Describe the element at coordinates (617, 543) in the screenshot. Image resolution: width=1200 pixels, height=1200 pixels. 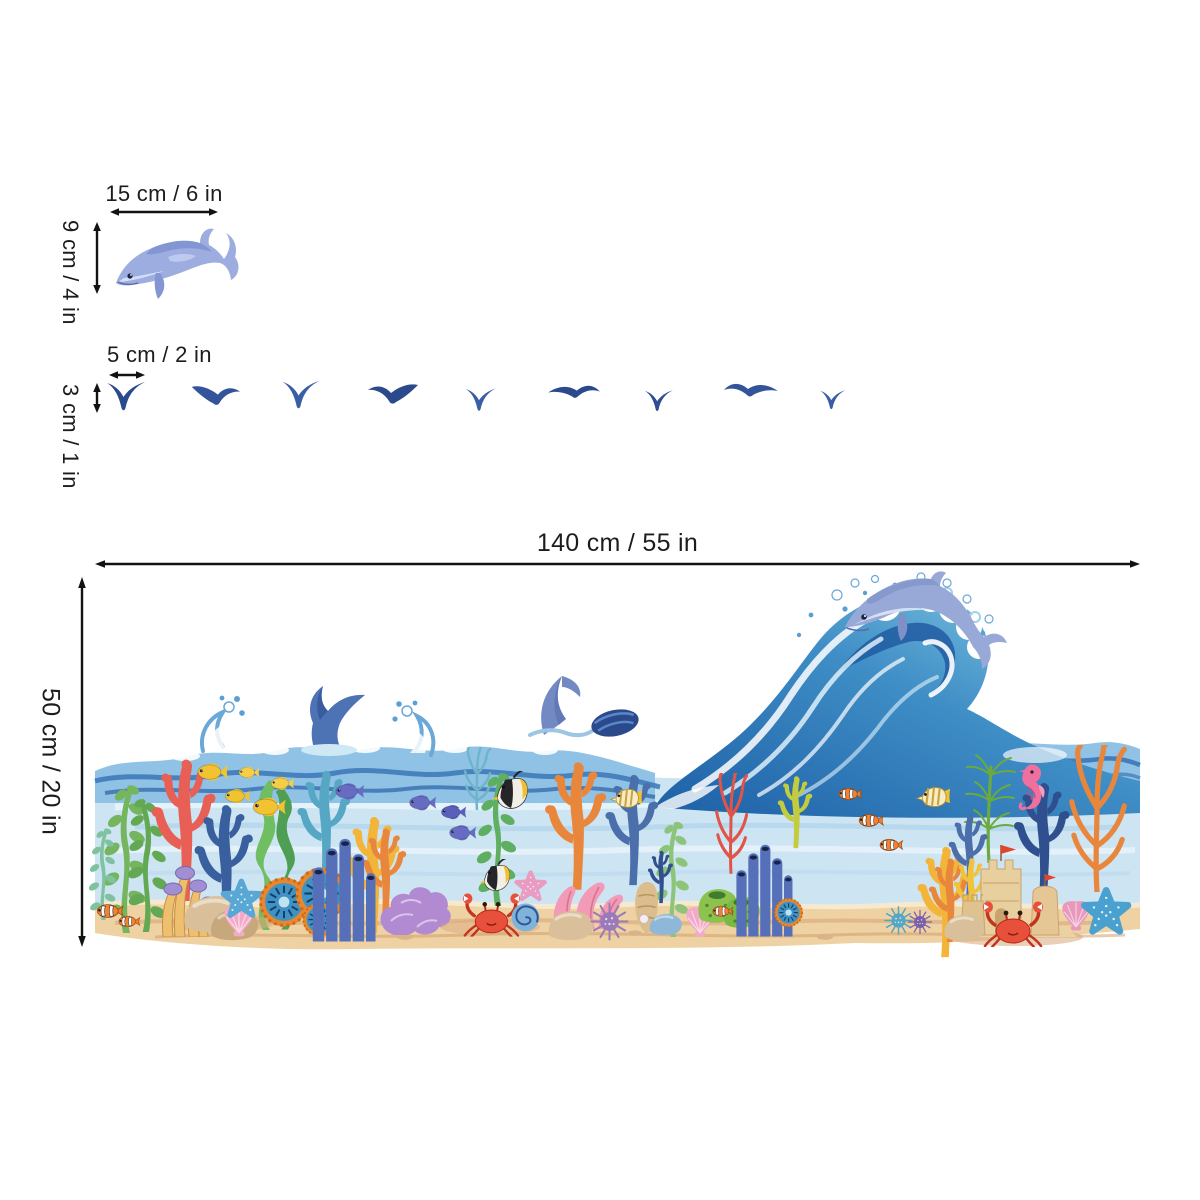
I see `mural-width-label: 140 cm / 55 in` at that location.